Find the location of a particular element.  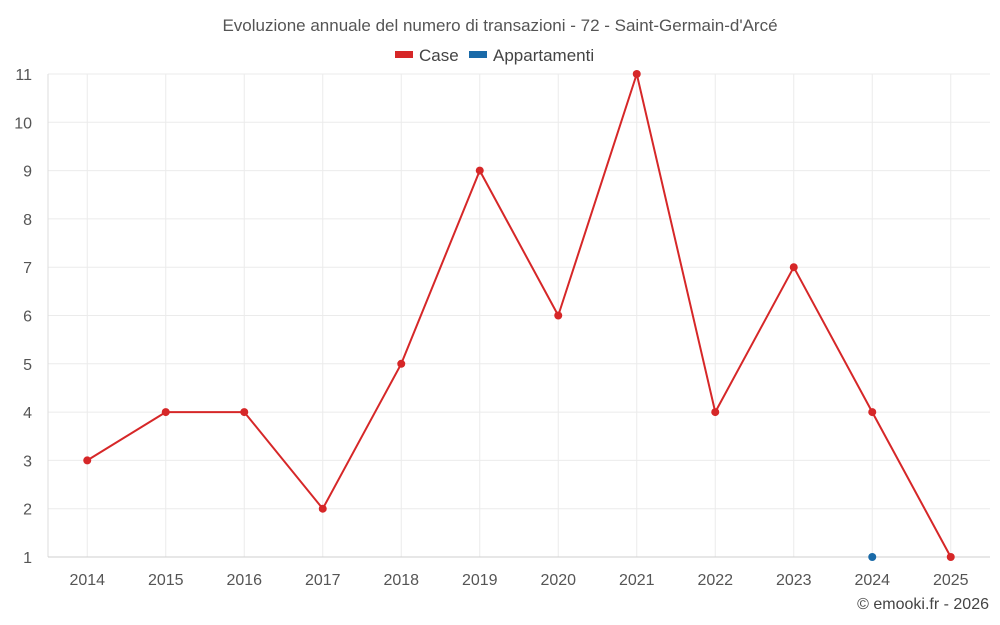

x-tick-label: 2018 is located at coordinates (401, 580).